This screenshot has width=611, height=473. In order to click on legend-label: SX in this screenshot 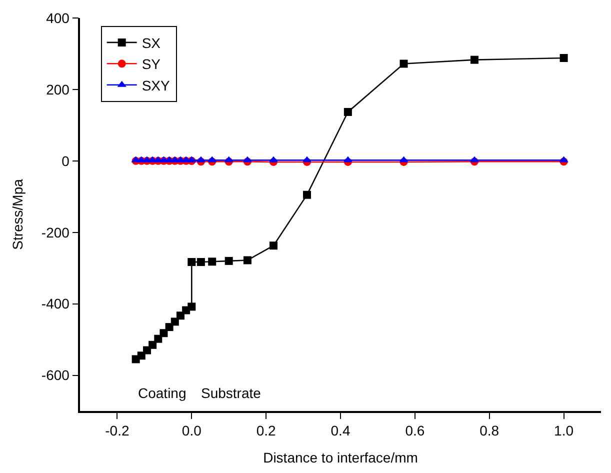, I will do `click(152, 42)`.